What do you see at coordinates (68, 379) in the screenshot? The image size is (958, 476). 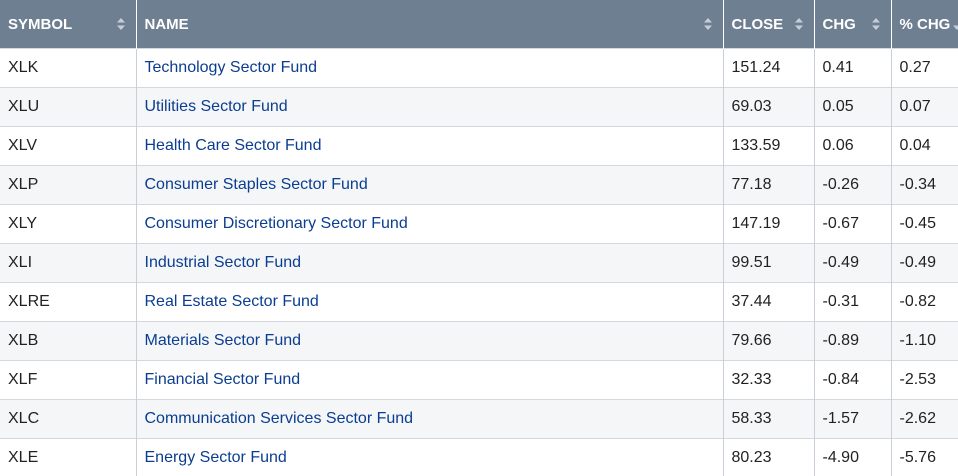 I see `symbol-cell: XLF` at bounding box center [68, 379].